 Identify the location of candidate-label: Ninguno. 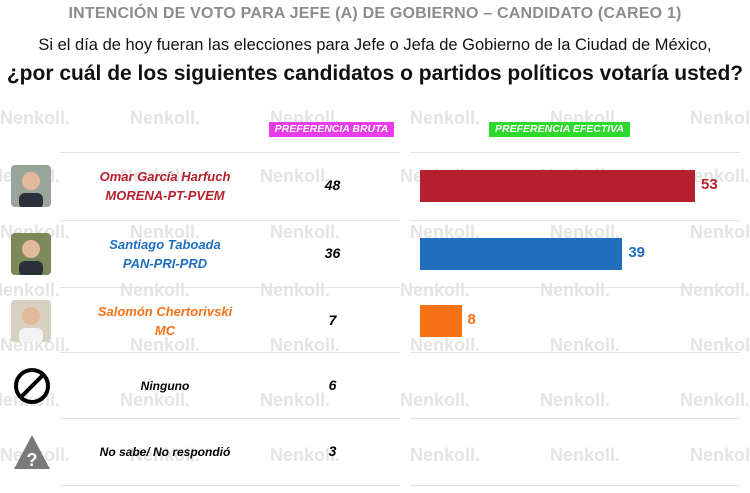
(165, 386).